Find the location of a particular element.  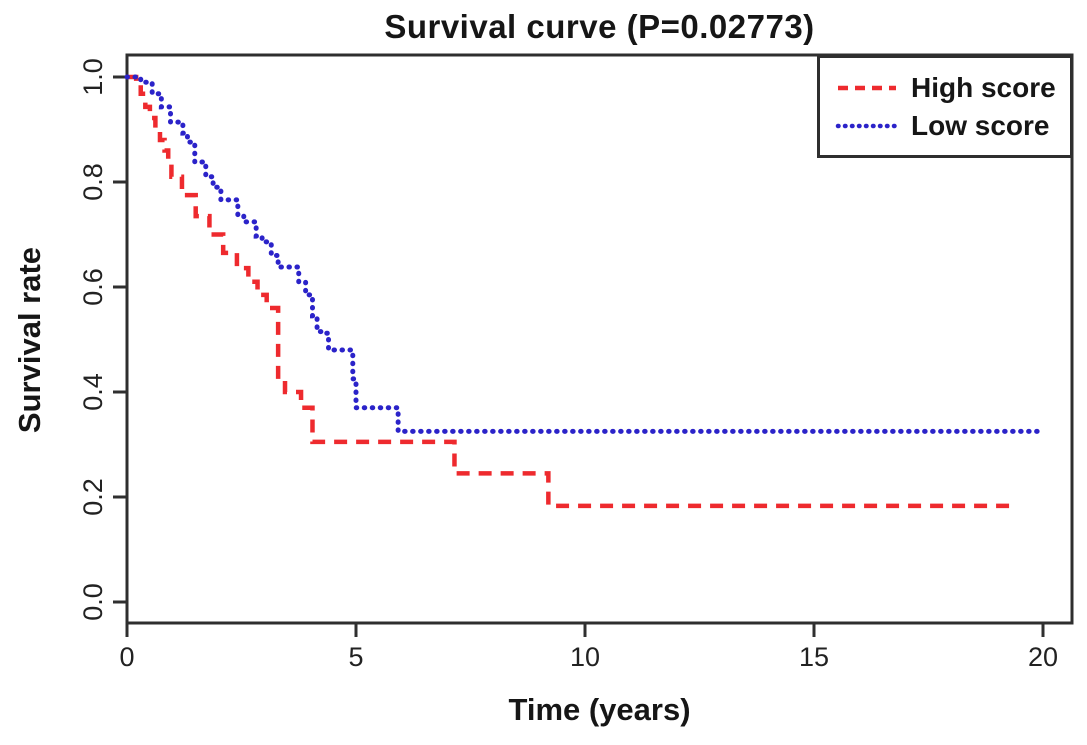

x-tick-label-15: 15 is located at coordinates (814, 657).